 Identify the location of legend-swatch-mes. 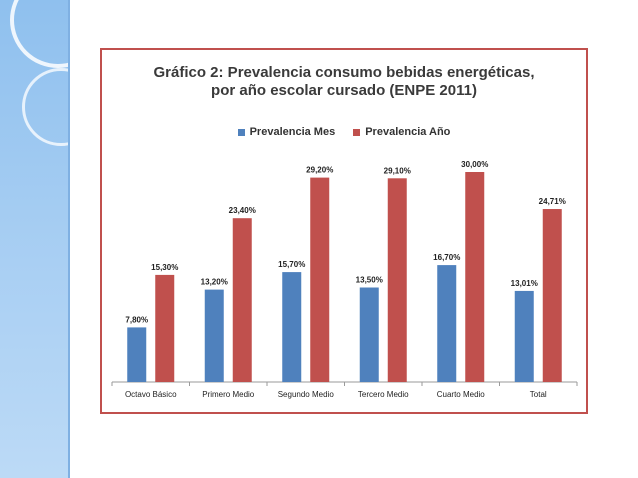
(241, 132).